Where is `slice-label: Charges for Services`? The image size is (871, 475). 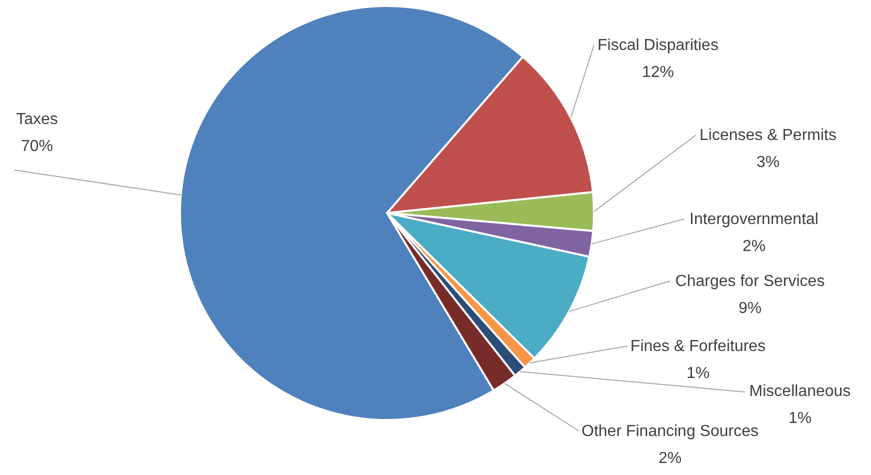
slice-label: Charges for Services is located at coordinates (750, 281).